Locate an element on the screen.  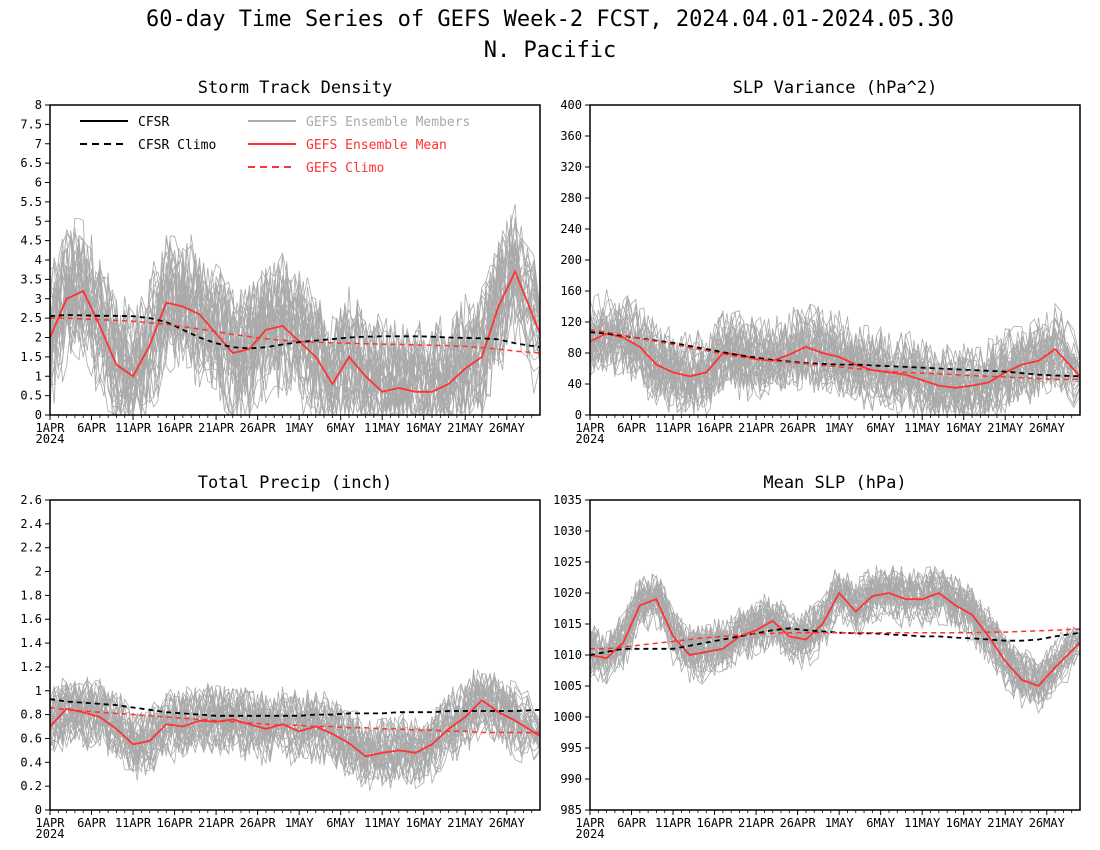
y-tick-label: 990 is located at coordinates (571, 779).